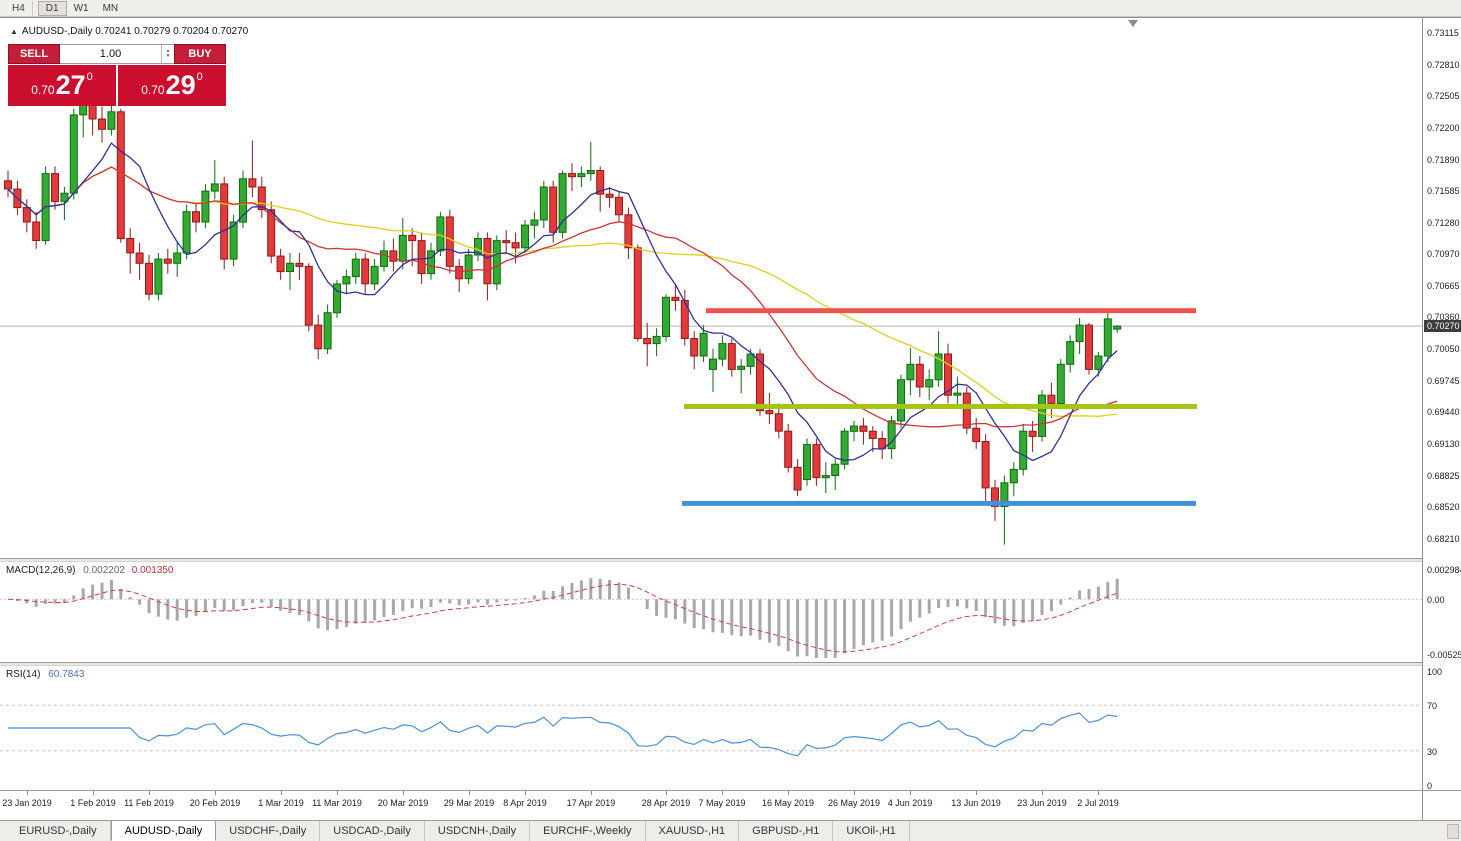 Image resolution: width=1461 pixels, height=841 pixels. I want to click on price-tick-label: 0.69130, so click(1443, 444).